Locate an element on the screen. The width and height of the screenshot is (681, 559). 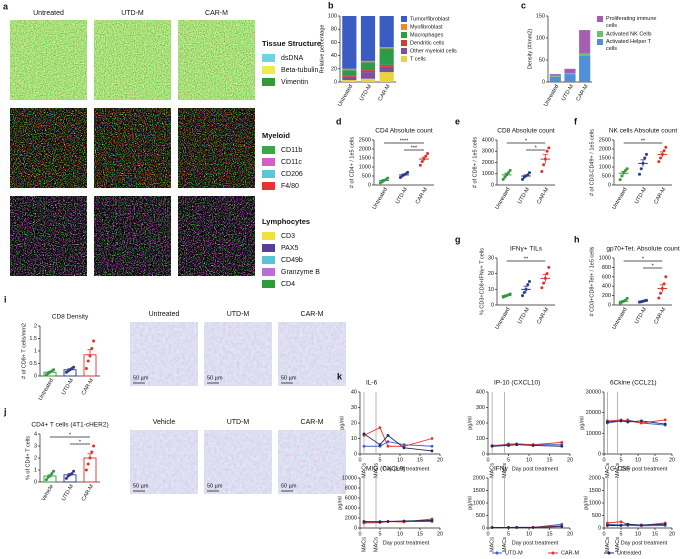
panel-letter: d is located at coordinates (339, 121).